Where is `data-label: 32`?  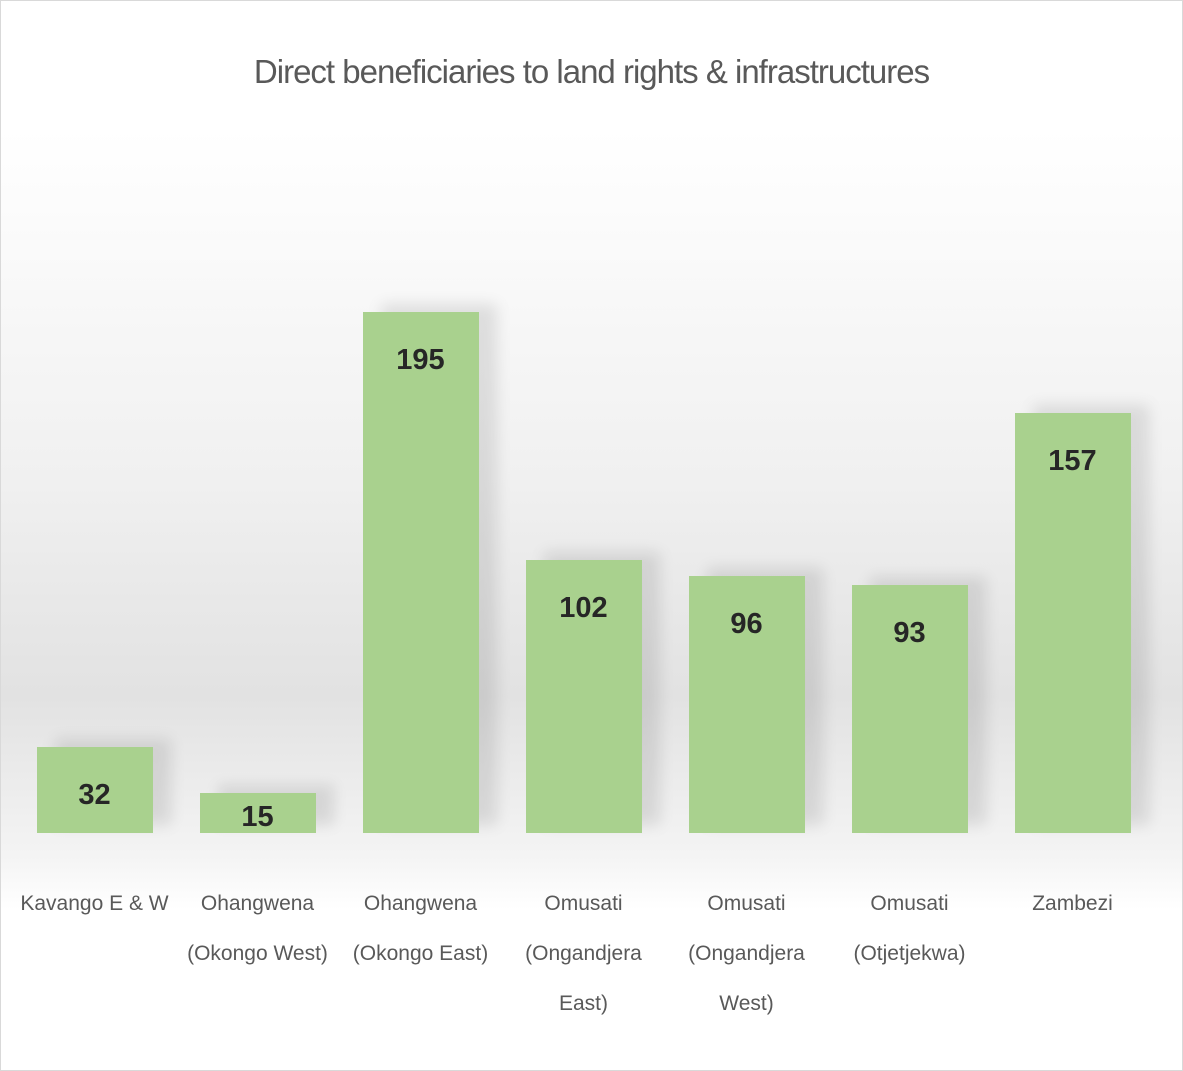 data-label: 32 is located at coordinates (94, 795).